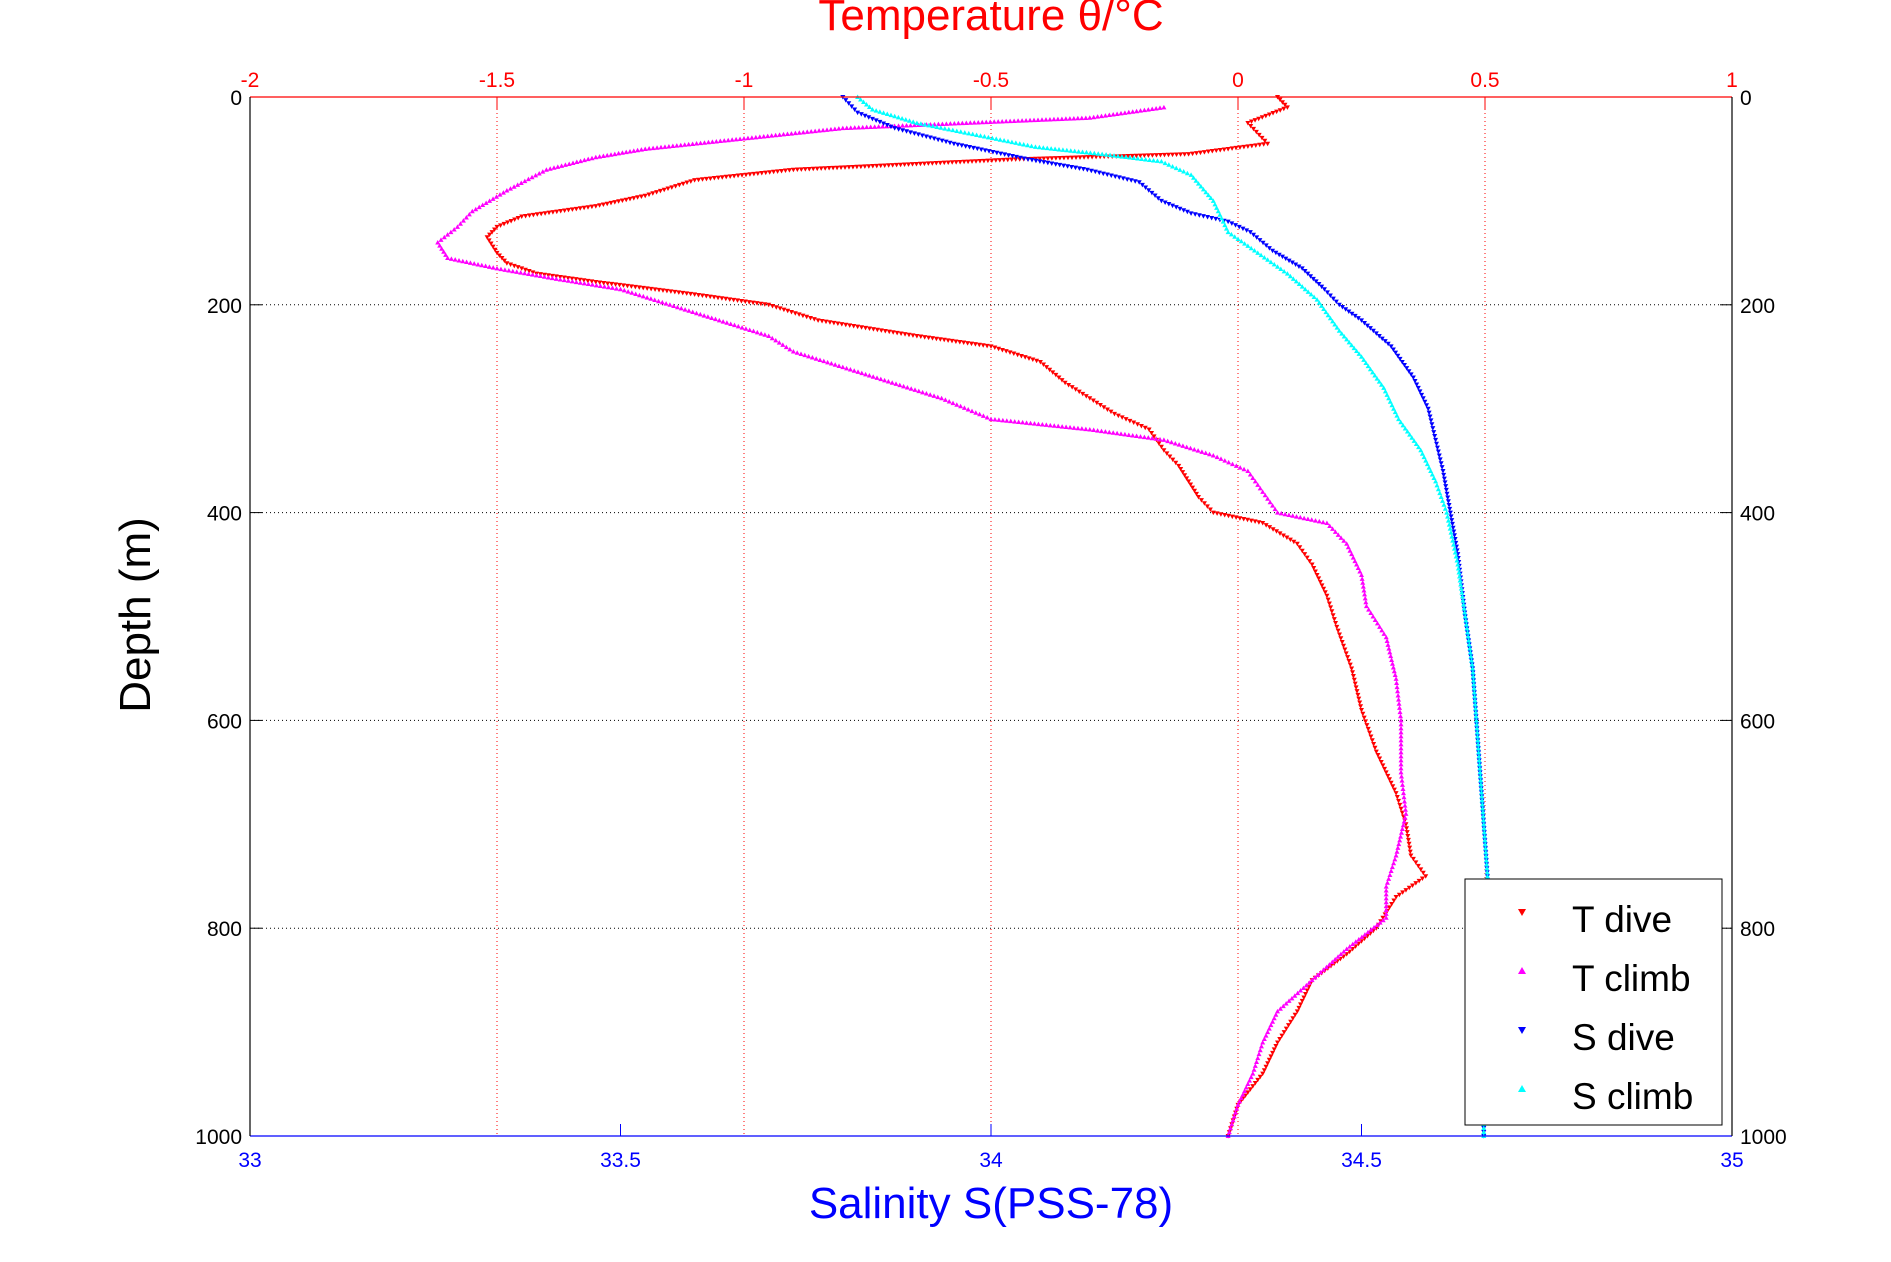 The image size is (1891, 1262). Describe the element at coordinates (236, 98) in the screenshot. I see `depth-tick-label-left: 0` at that location.